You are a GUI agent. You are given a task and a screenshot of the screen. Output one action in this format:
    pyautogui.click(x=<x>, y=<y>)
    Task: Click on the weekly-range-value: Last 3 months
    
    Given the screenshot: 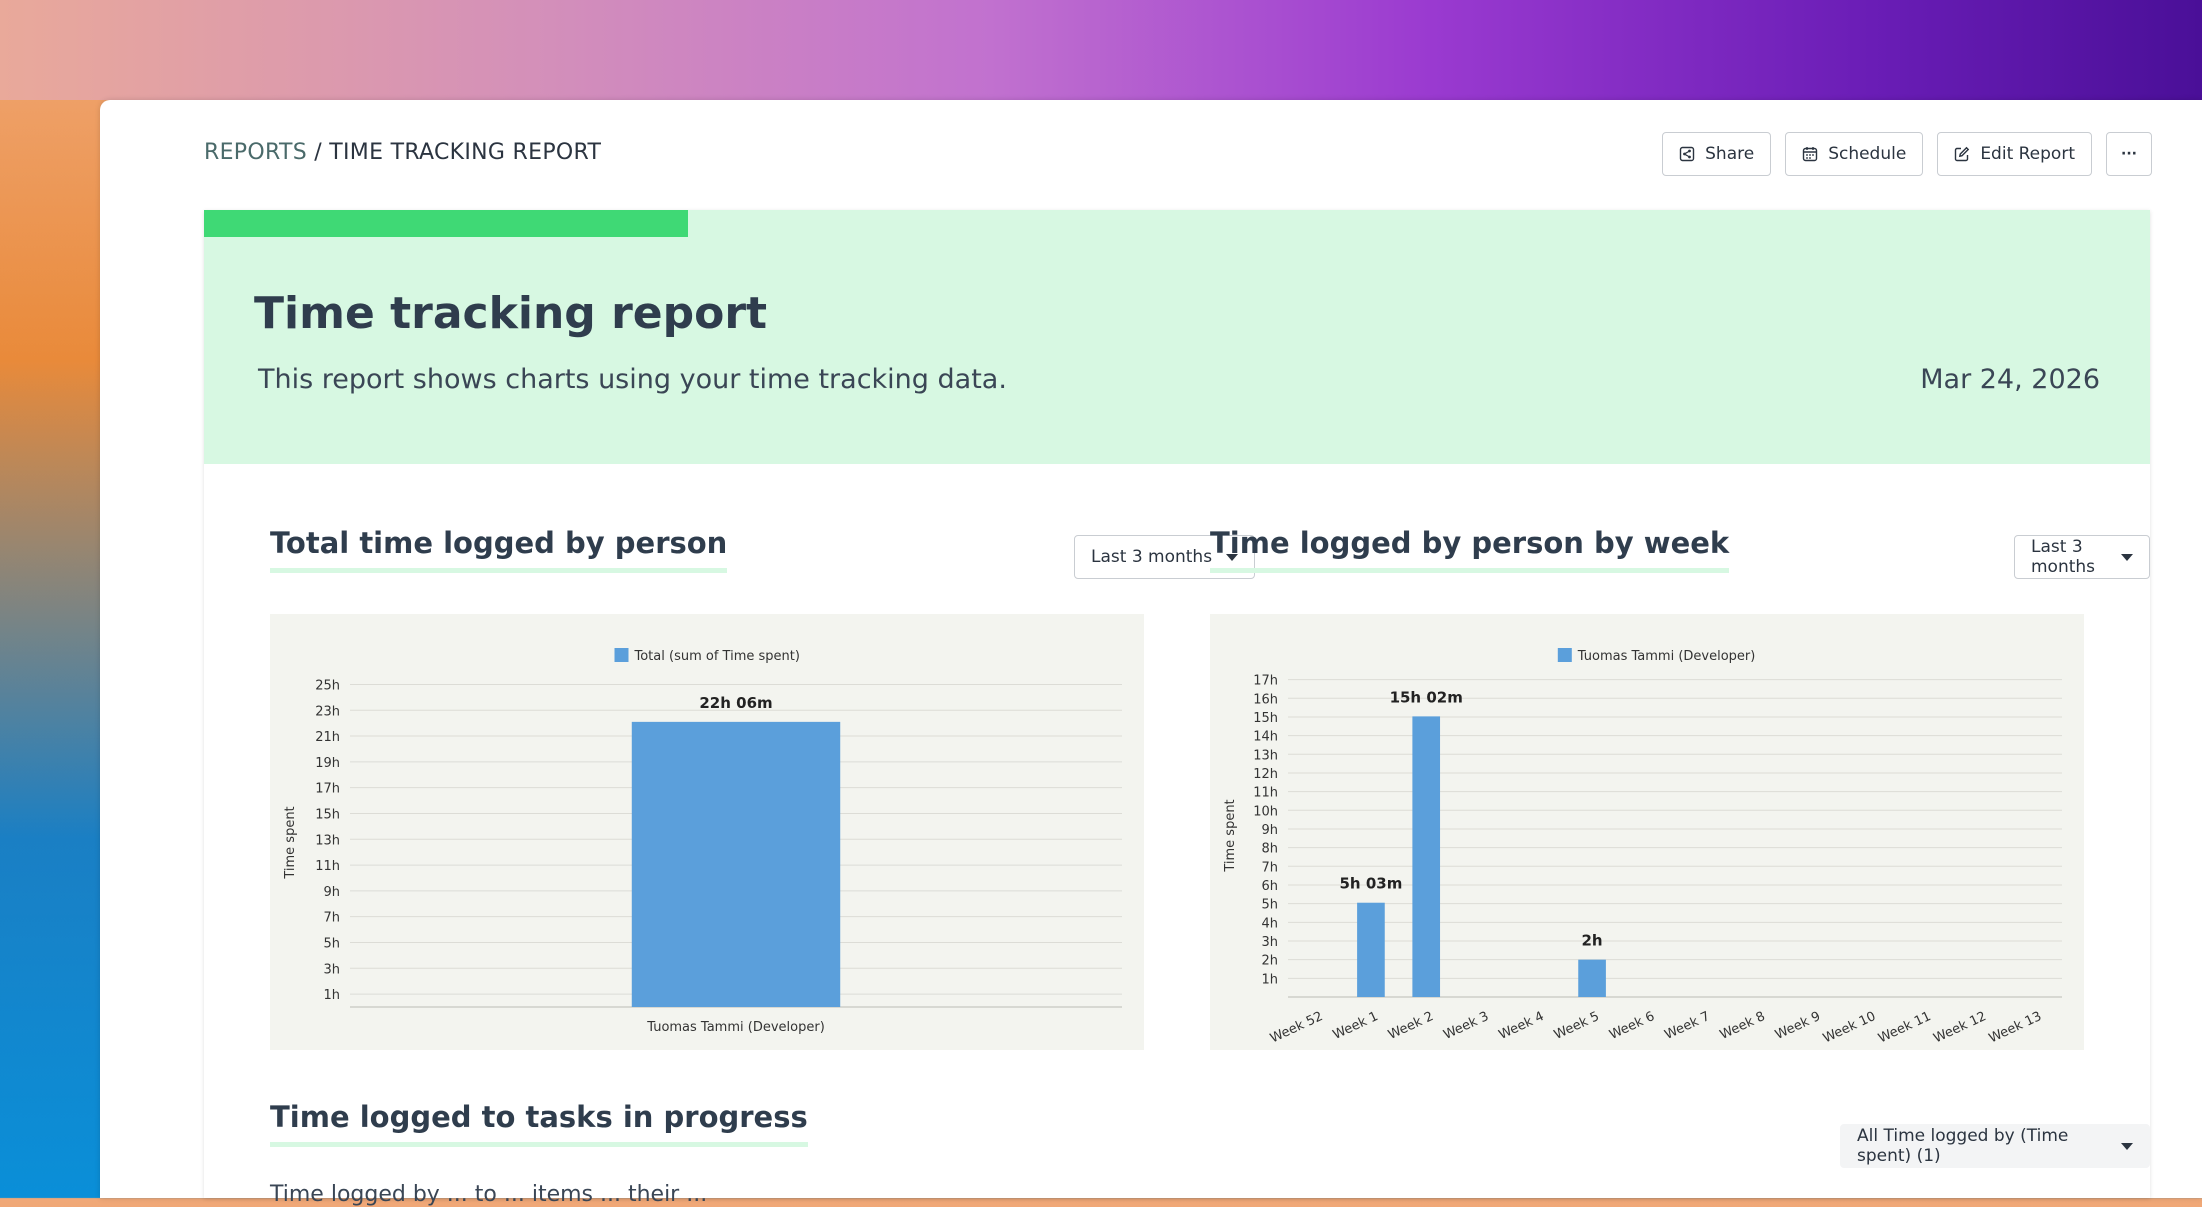 What is the action you would take?
    pyautogui.click(x=2063, y=557)
    